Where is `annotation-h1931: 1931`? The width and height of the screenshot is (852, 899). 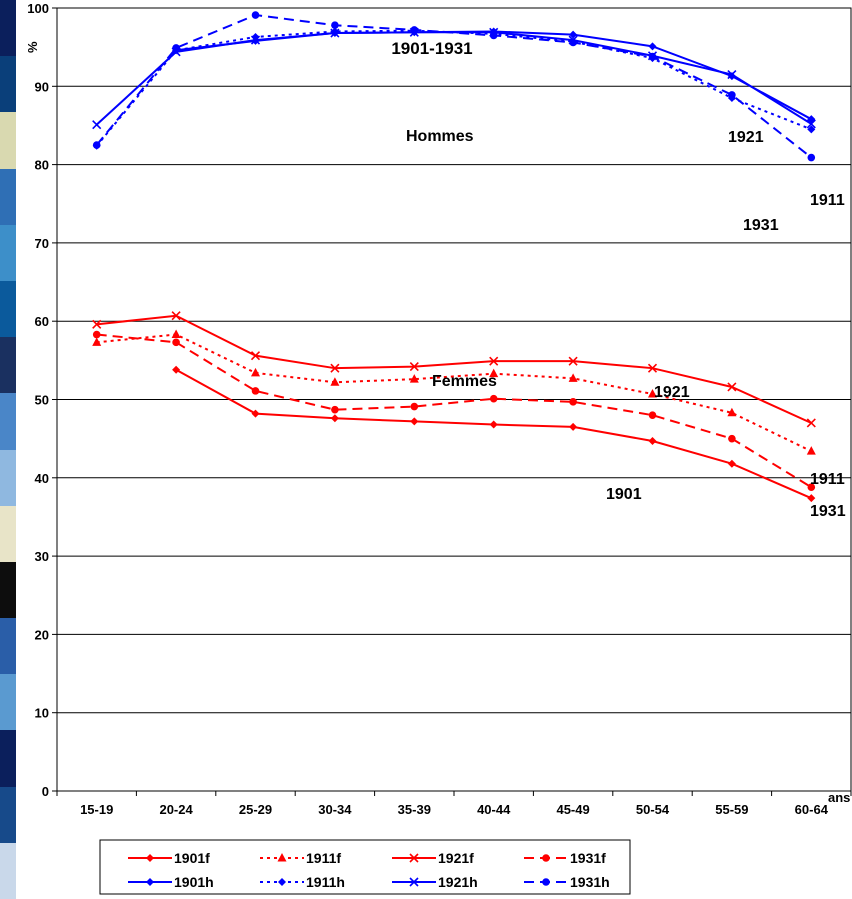
annotation-h1931: 1931 is located at coordinates (761, 225).